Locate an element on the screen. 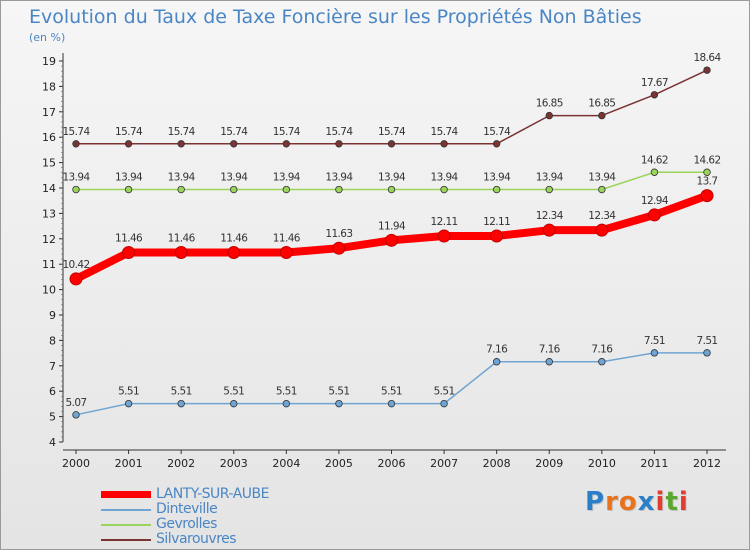  y-tick-label: 14 is located at coordinates (49, 188).